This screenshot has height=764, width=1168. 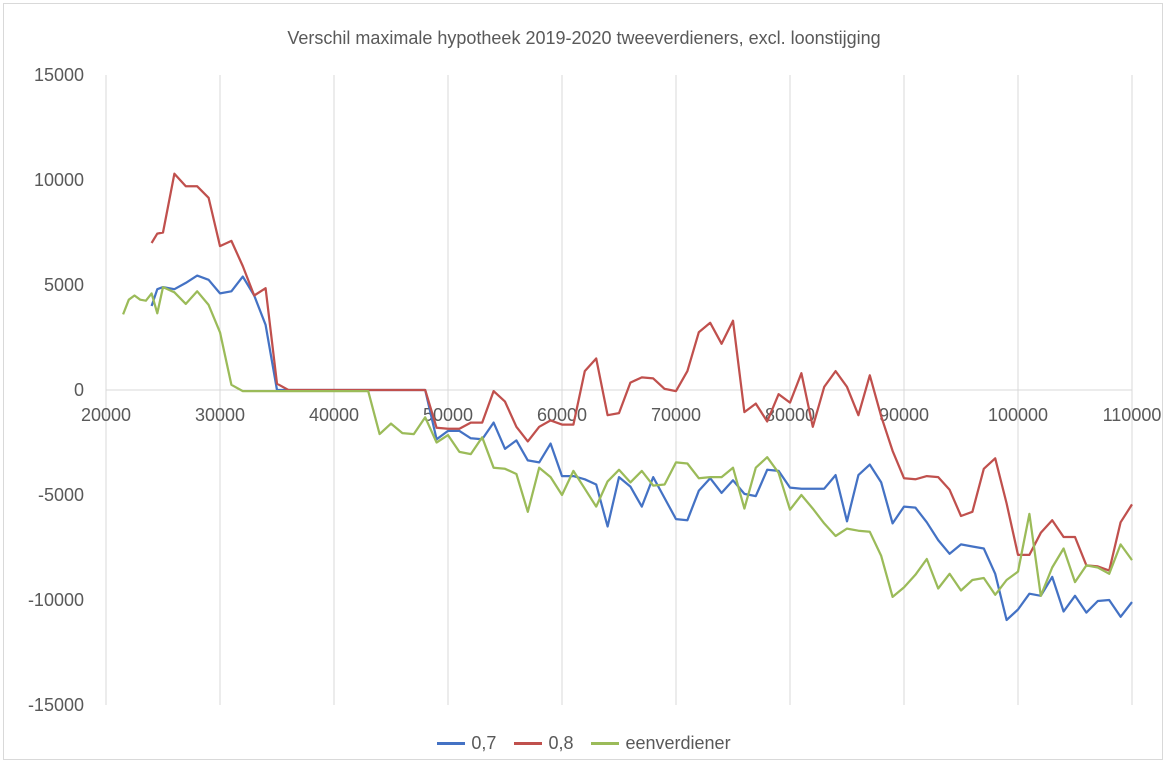 What do you see at coordinates (61, 495) in the screenshot?
I see `y-tick-label-4: -5000` at bounding box center [61, 495].